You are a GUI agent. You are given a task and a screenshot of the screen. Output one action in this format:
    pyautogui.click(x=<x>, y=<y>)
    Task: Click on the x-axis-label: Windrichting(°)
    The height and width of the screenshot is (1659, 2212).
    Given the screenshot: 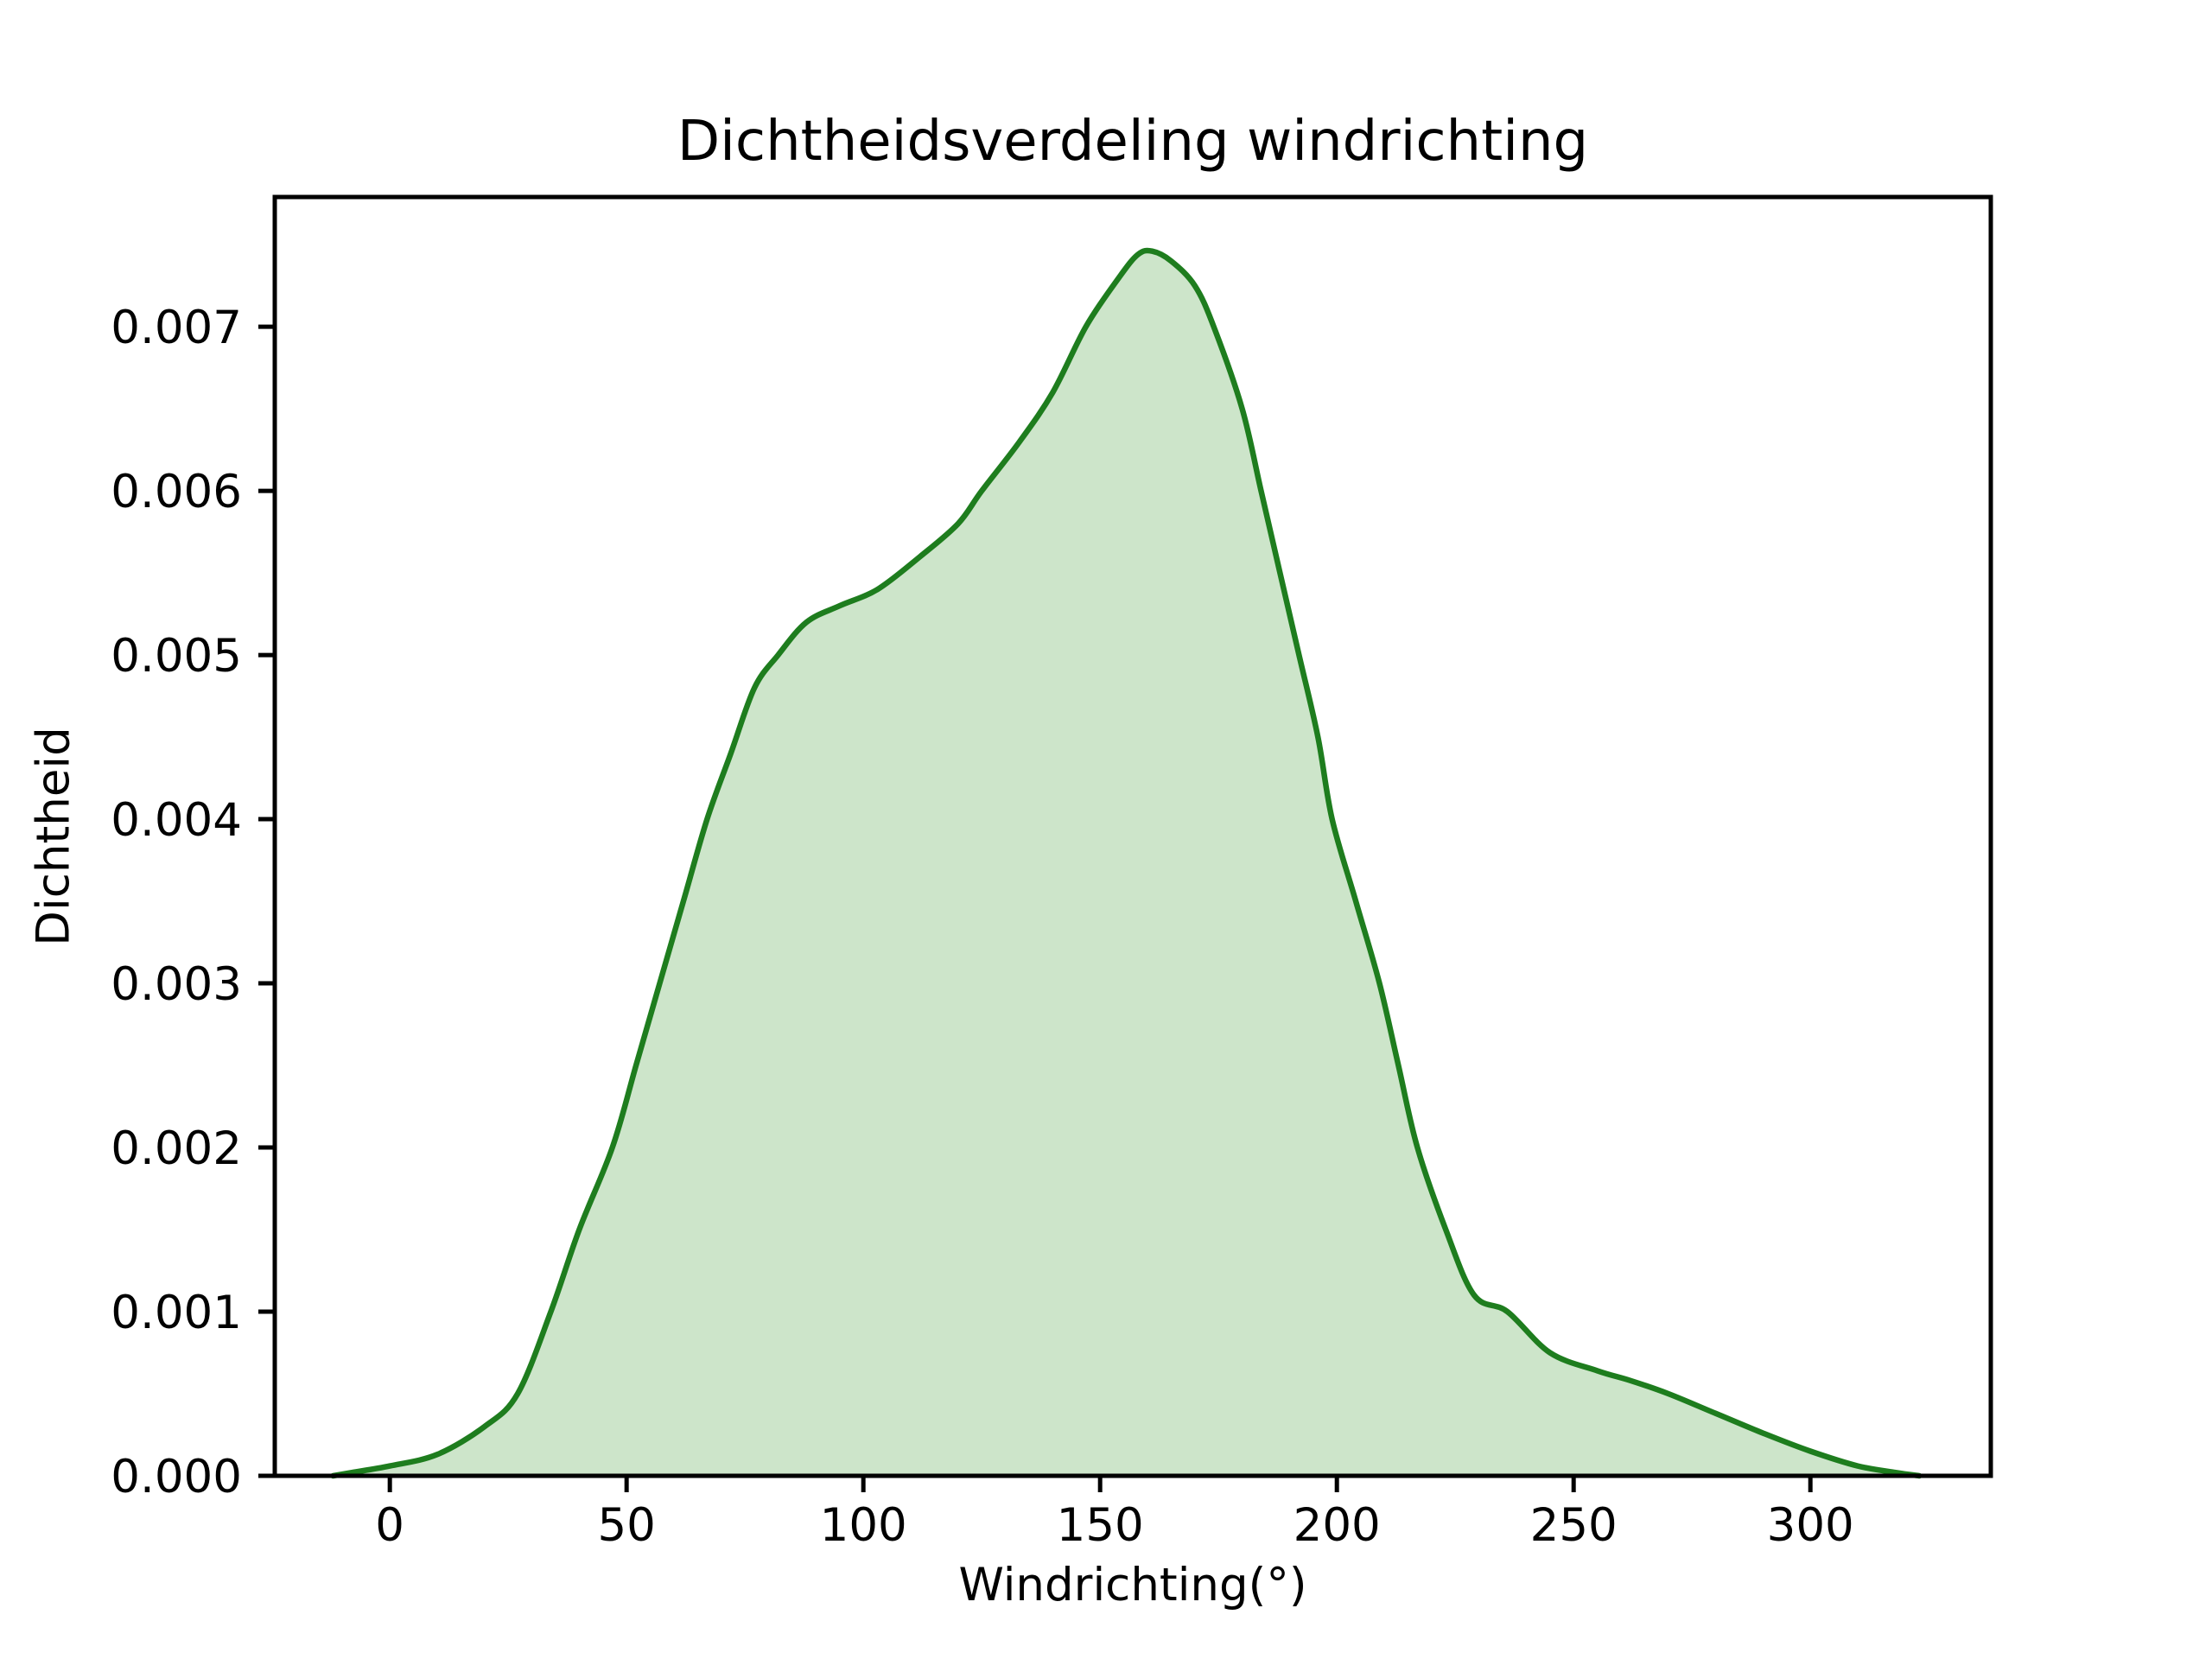 What is the action you would take?
    pyautogui.click(x=1132, y=1585)
    